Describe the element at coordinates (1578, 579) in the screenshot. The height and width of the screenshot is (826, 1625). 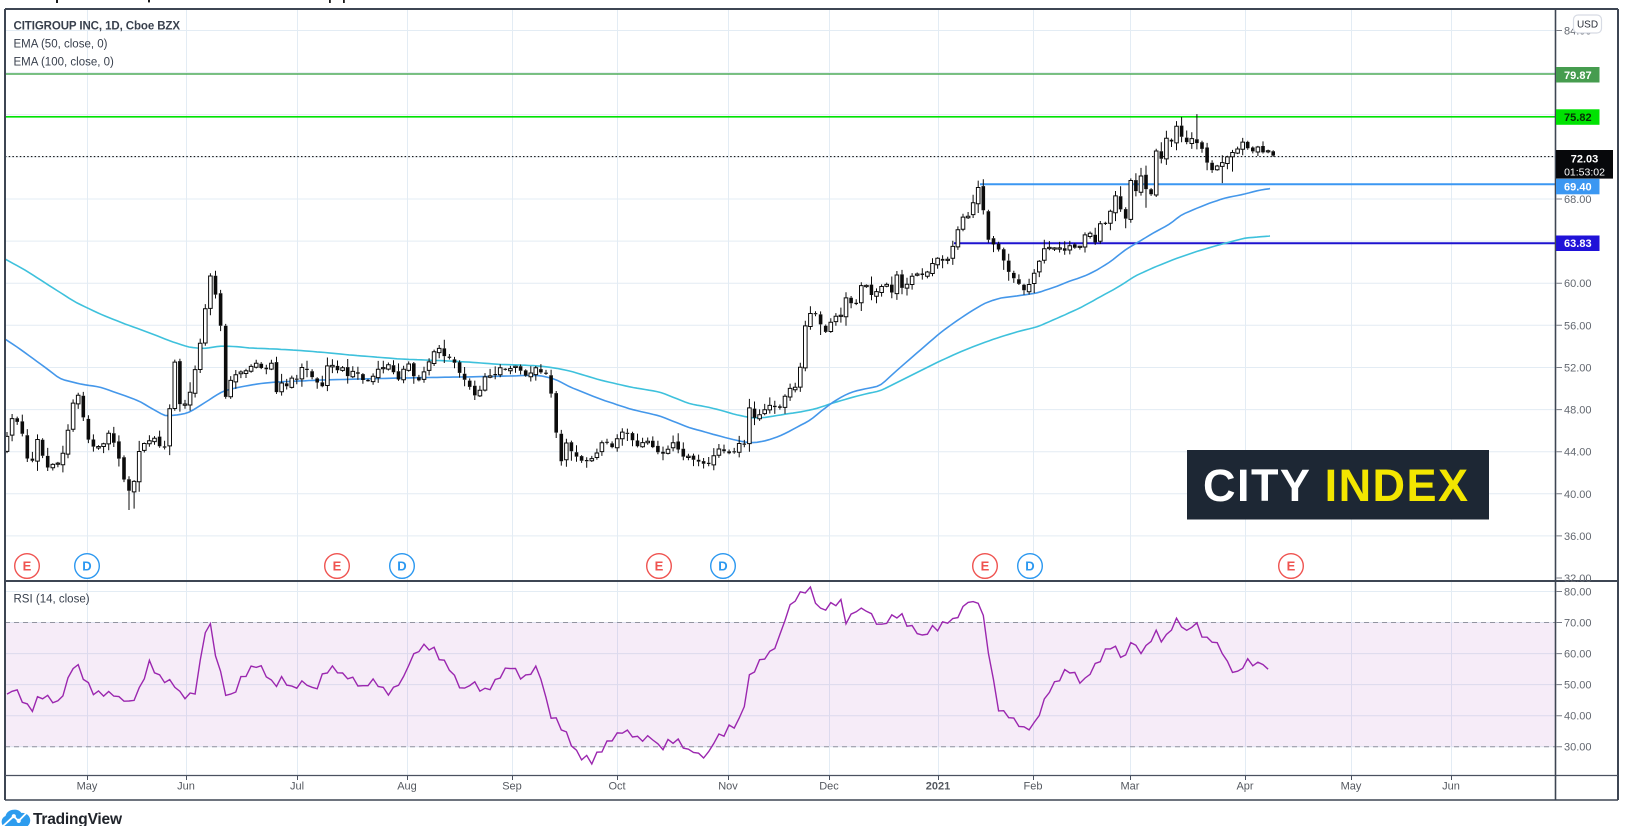
I see `svg-text: 32.00` at that location.